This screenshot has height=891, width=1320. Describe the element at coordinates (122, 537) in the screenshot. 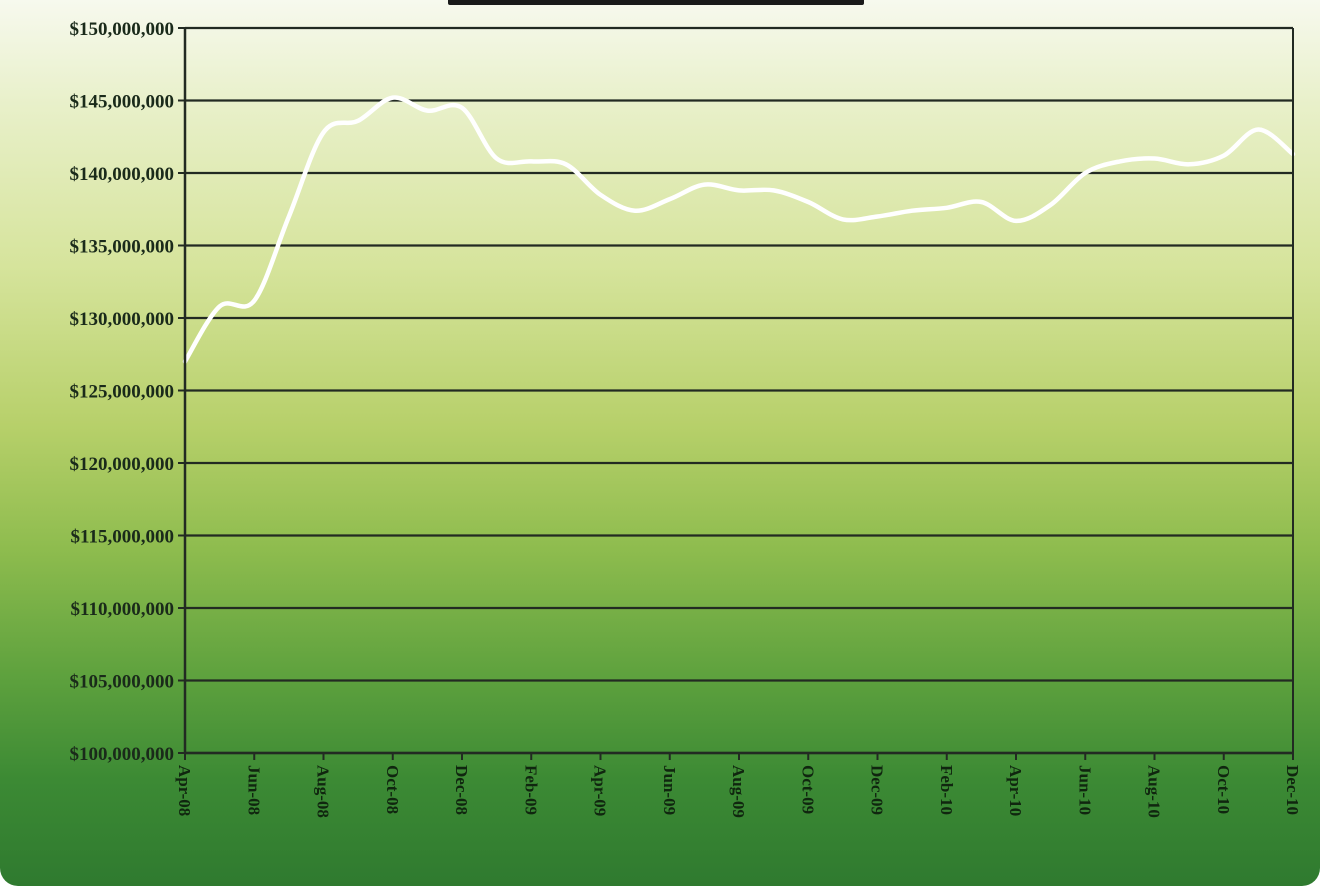

I see `y-tick-label: $115,000,000` at that location.